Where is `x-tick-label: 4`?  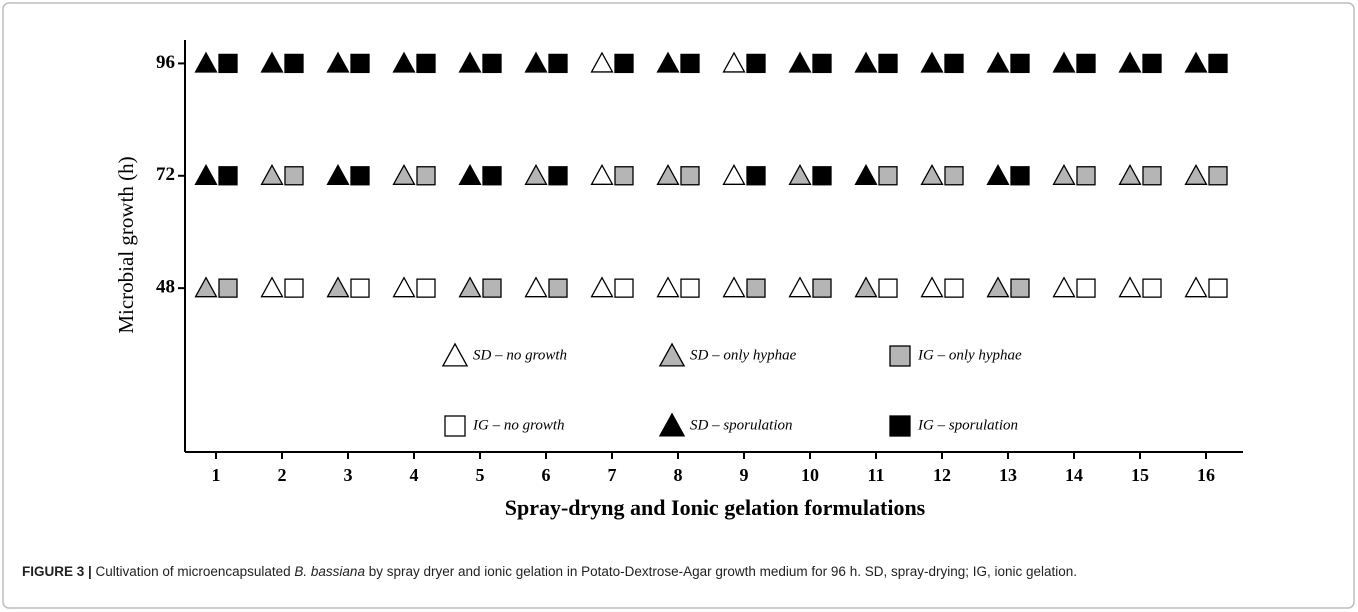 x-tick-label: 4 is located at coordinates (414, 475).